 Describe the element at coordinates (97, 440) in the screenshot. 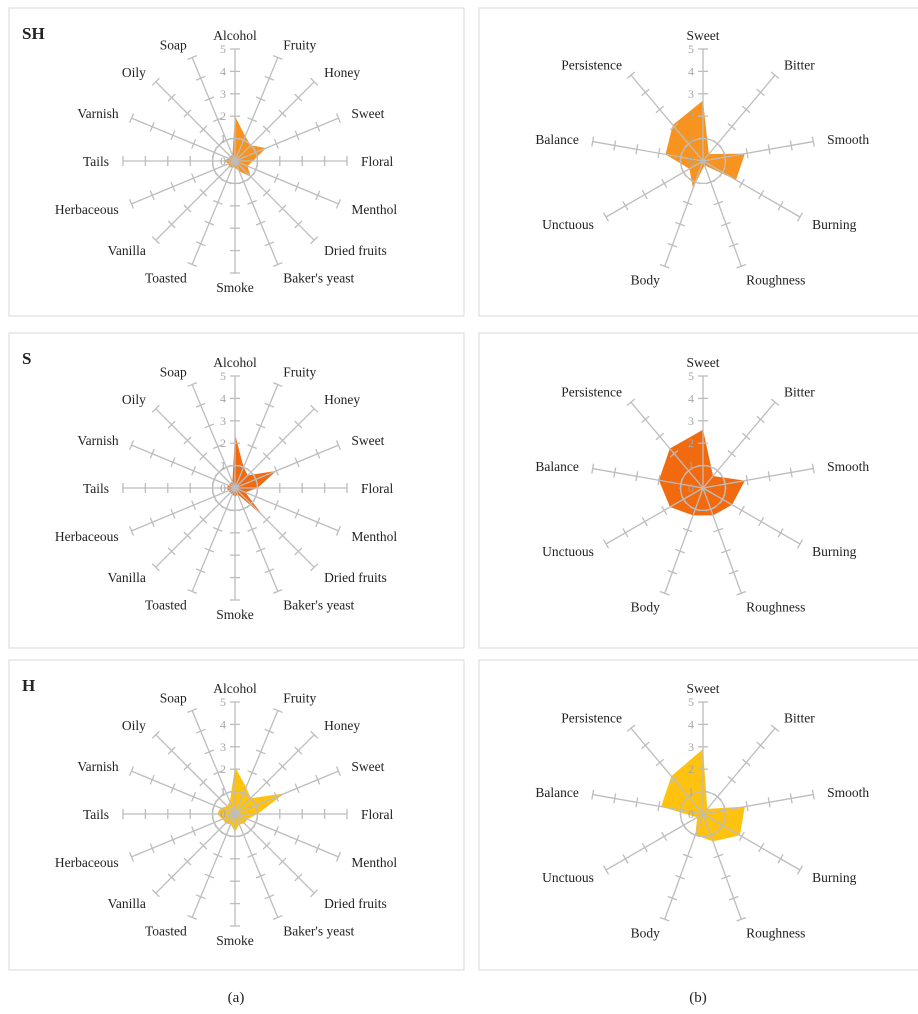

I see `axis-label: Varnish` at that location.